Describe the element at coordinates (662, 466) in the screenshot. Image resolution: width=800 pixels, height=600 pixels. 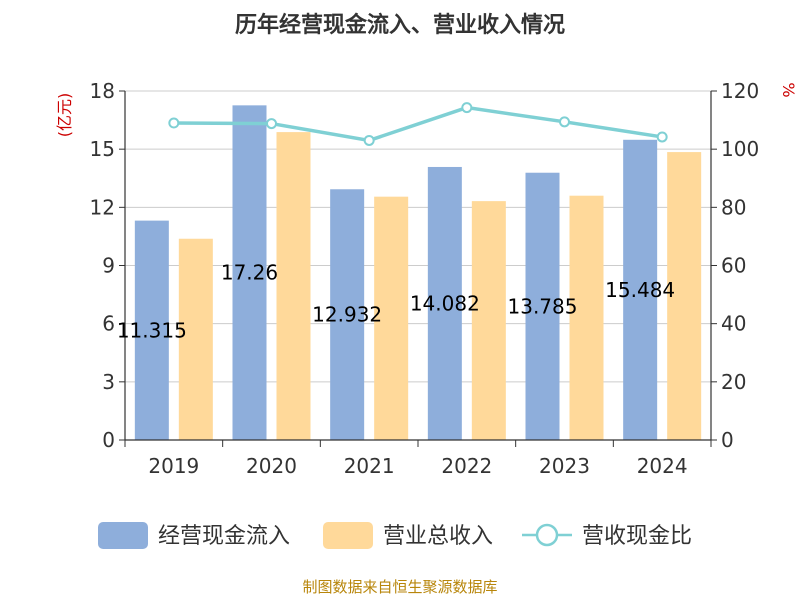
I see `x-tick-label: 2024` at that location.